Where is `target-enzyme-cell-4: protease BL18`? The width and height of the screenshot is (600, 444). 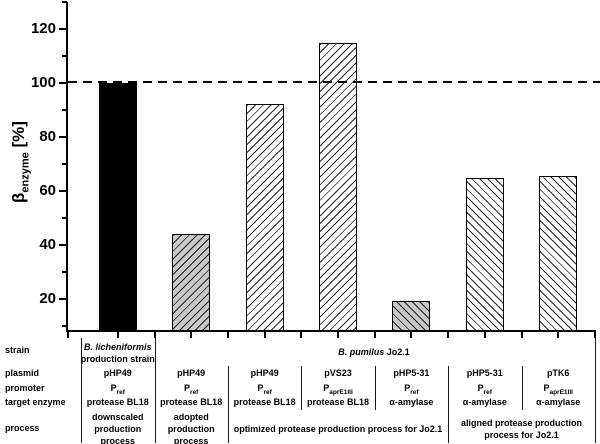 target-enzyme-cell-4: protease BL18 is located at coordinates (338, 402).